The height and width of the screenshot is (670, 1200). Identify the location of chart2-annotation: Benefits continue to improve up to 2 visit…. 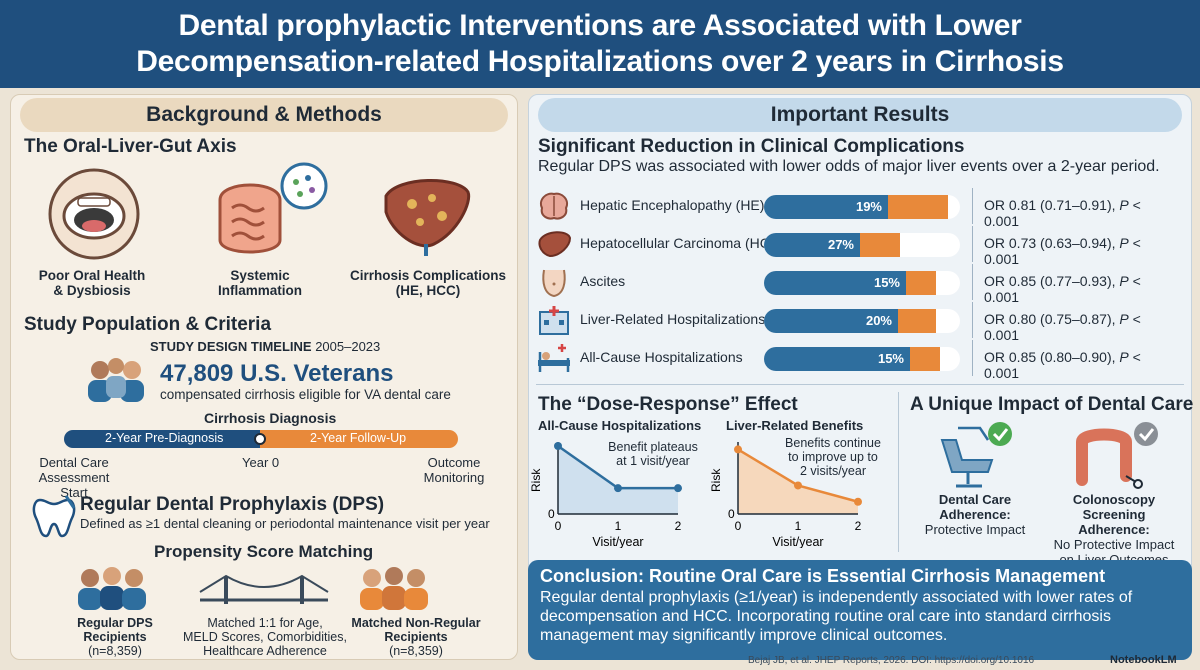
(833, 457).